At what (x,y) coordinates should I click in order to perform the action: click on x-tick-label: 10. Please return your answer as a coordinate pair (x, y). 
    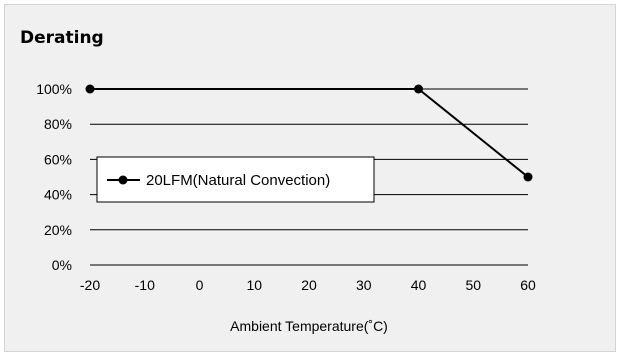
    Looking at the image, I should click on (254, 285).